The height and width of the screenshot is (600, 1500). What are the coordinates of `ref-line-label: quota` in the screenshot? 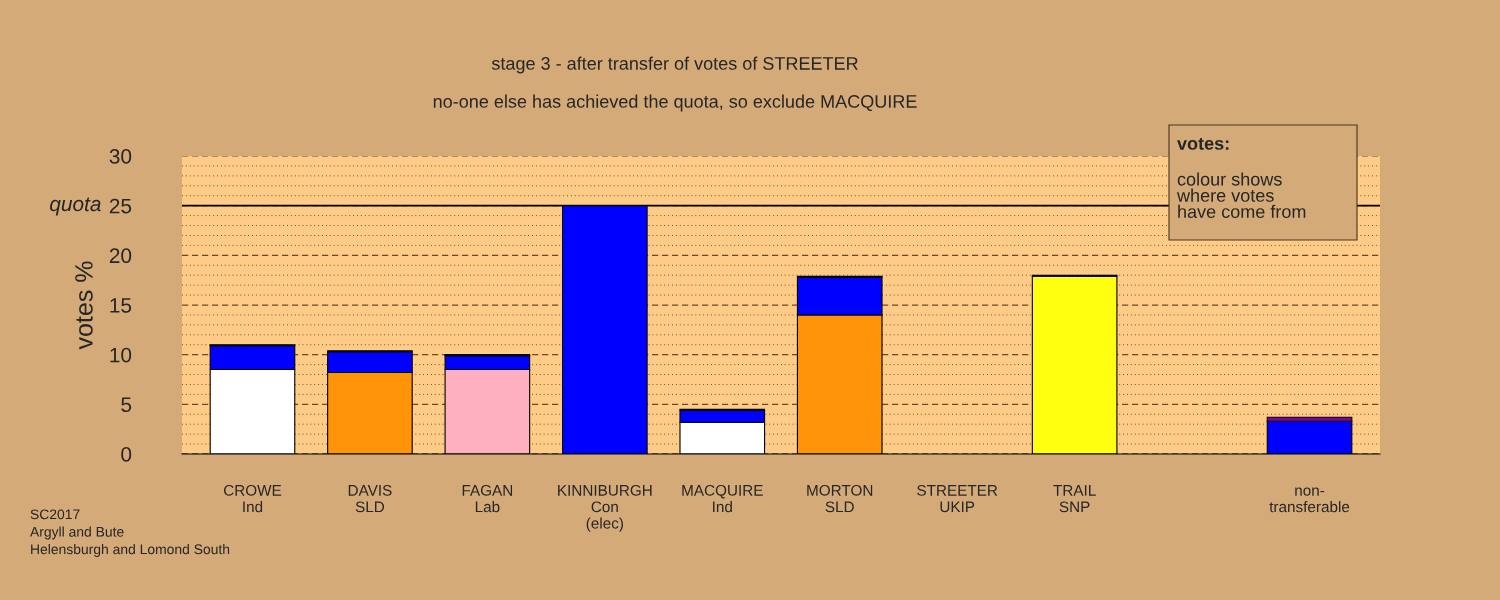 It's located at (75, 206).